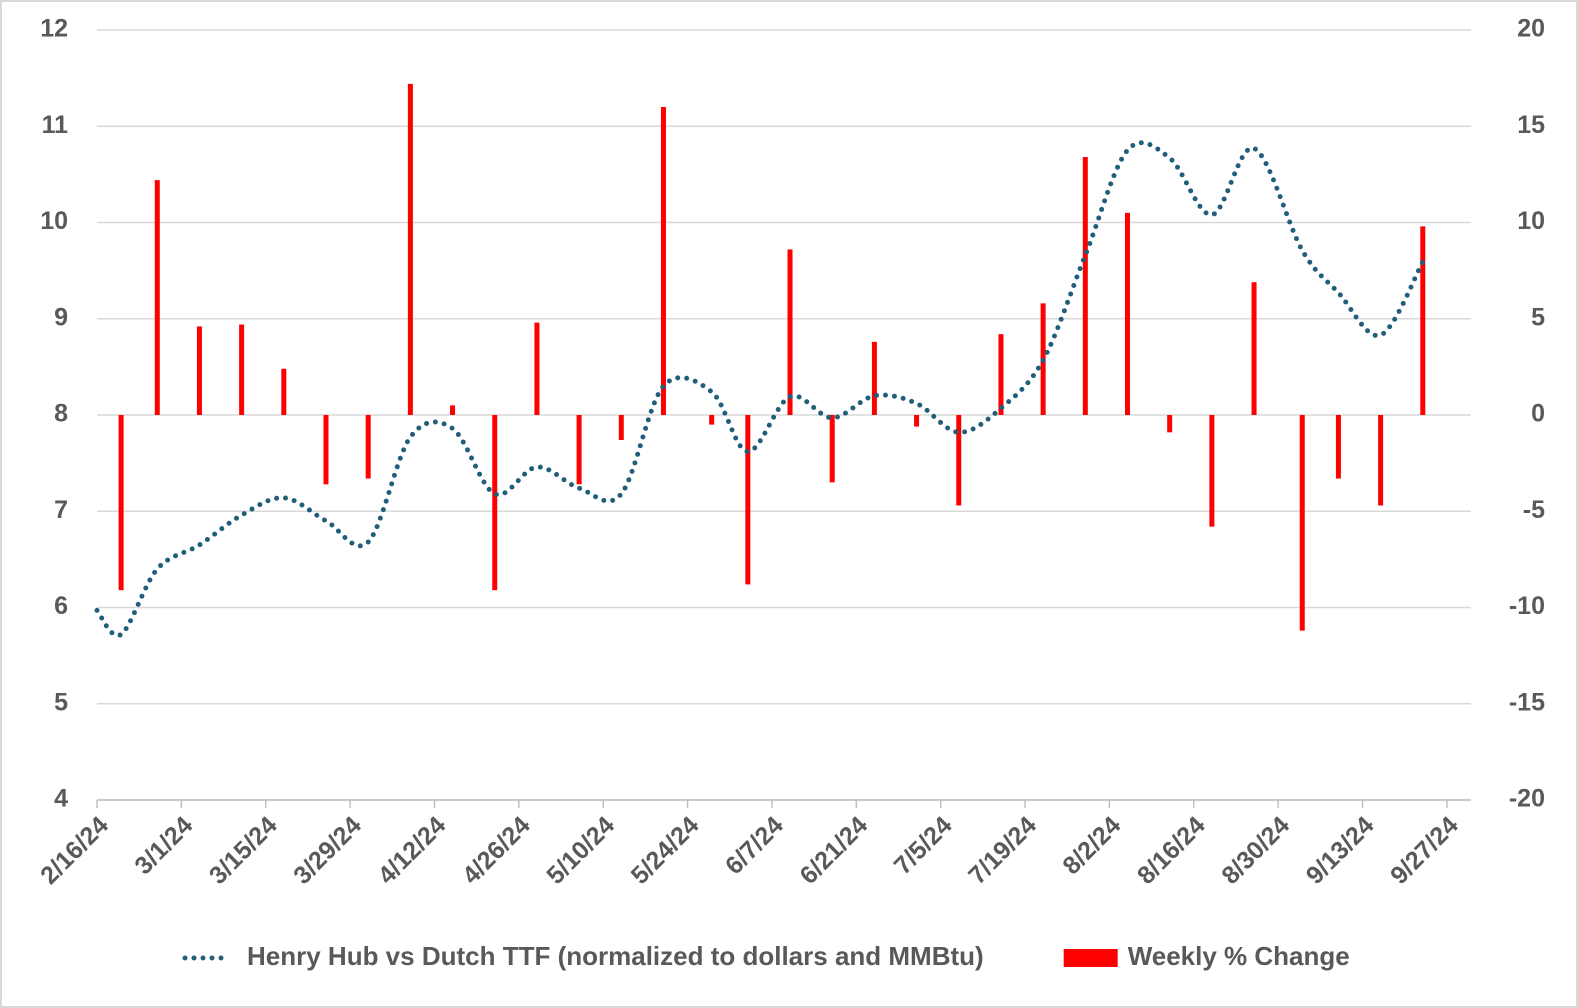 The height and width of the screenshot is (1008, 1578). I want to click on y2-tick-label: 15, so click(1531, 125).